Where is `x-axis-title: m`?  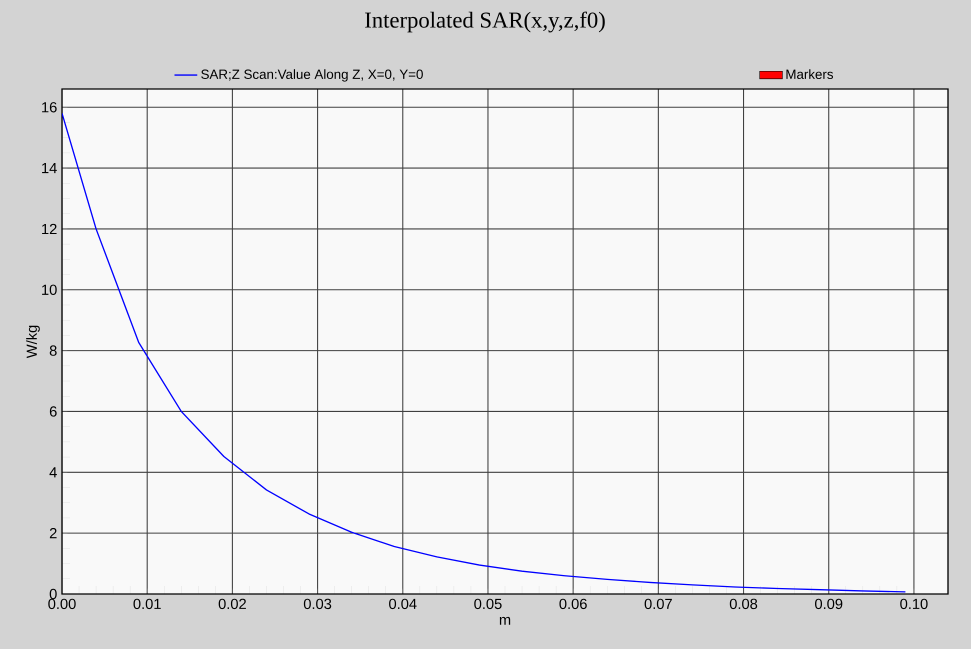
x-axis-title: m is located at coordinates (505, 620).